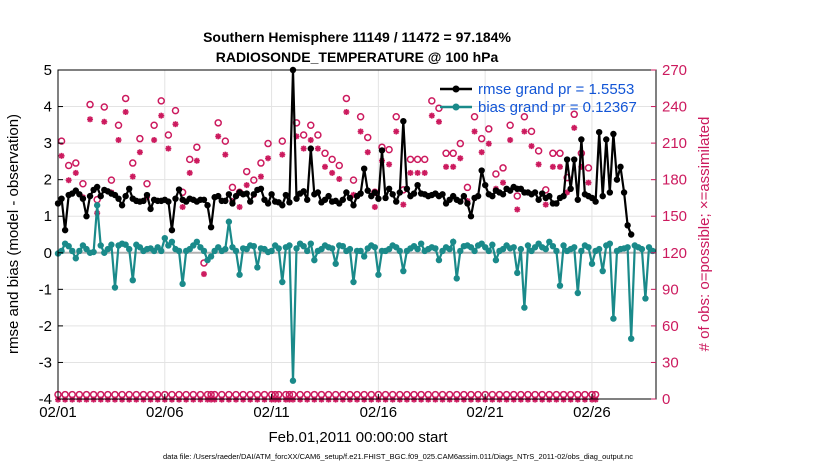 The height and width of the screenshot is (470, 830). Describe the element at coordinates (592, 412) in the screenshot. I see `x-tick-label: 02/26` at that location.